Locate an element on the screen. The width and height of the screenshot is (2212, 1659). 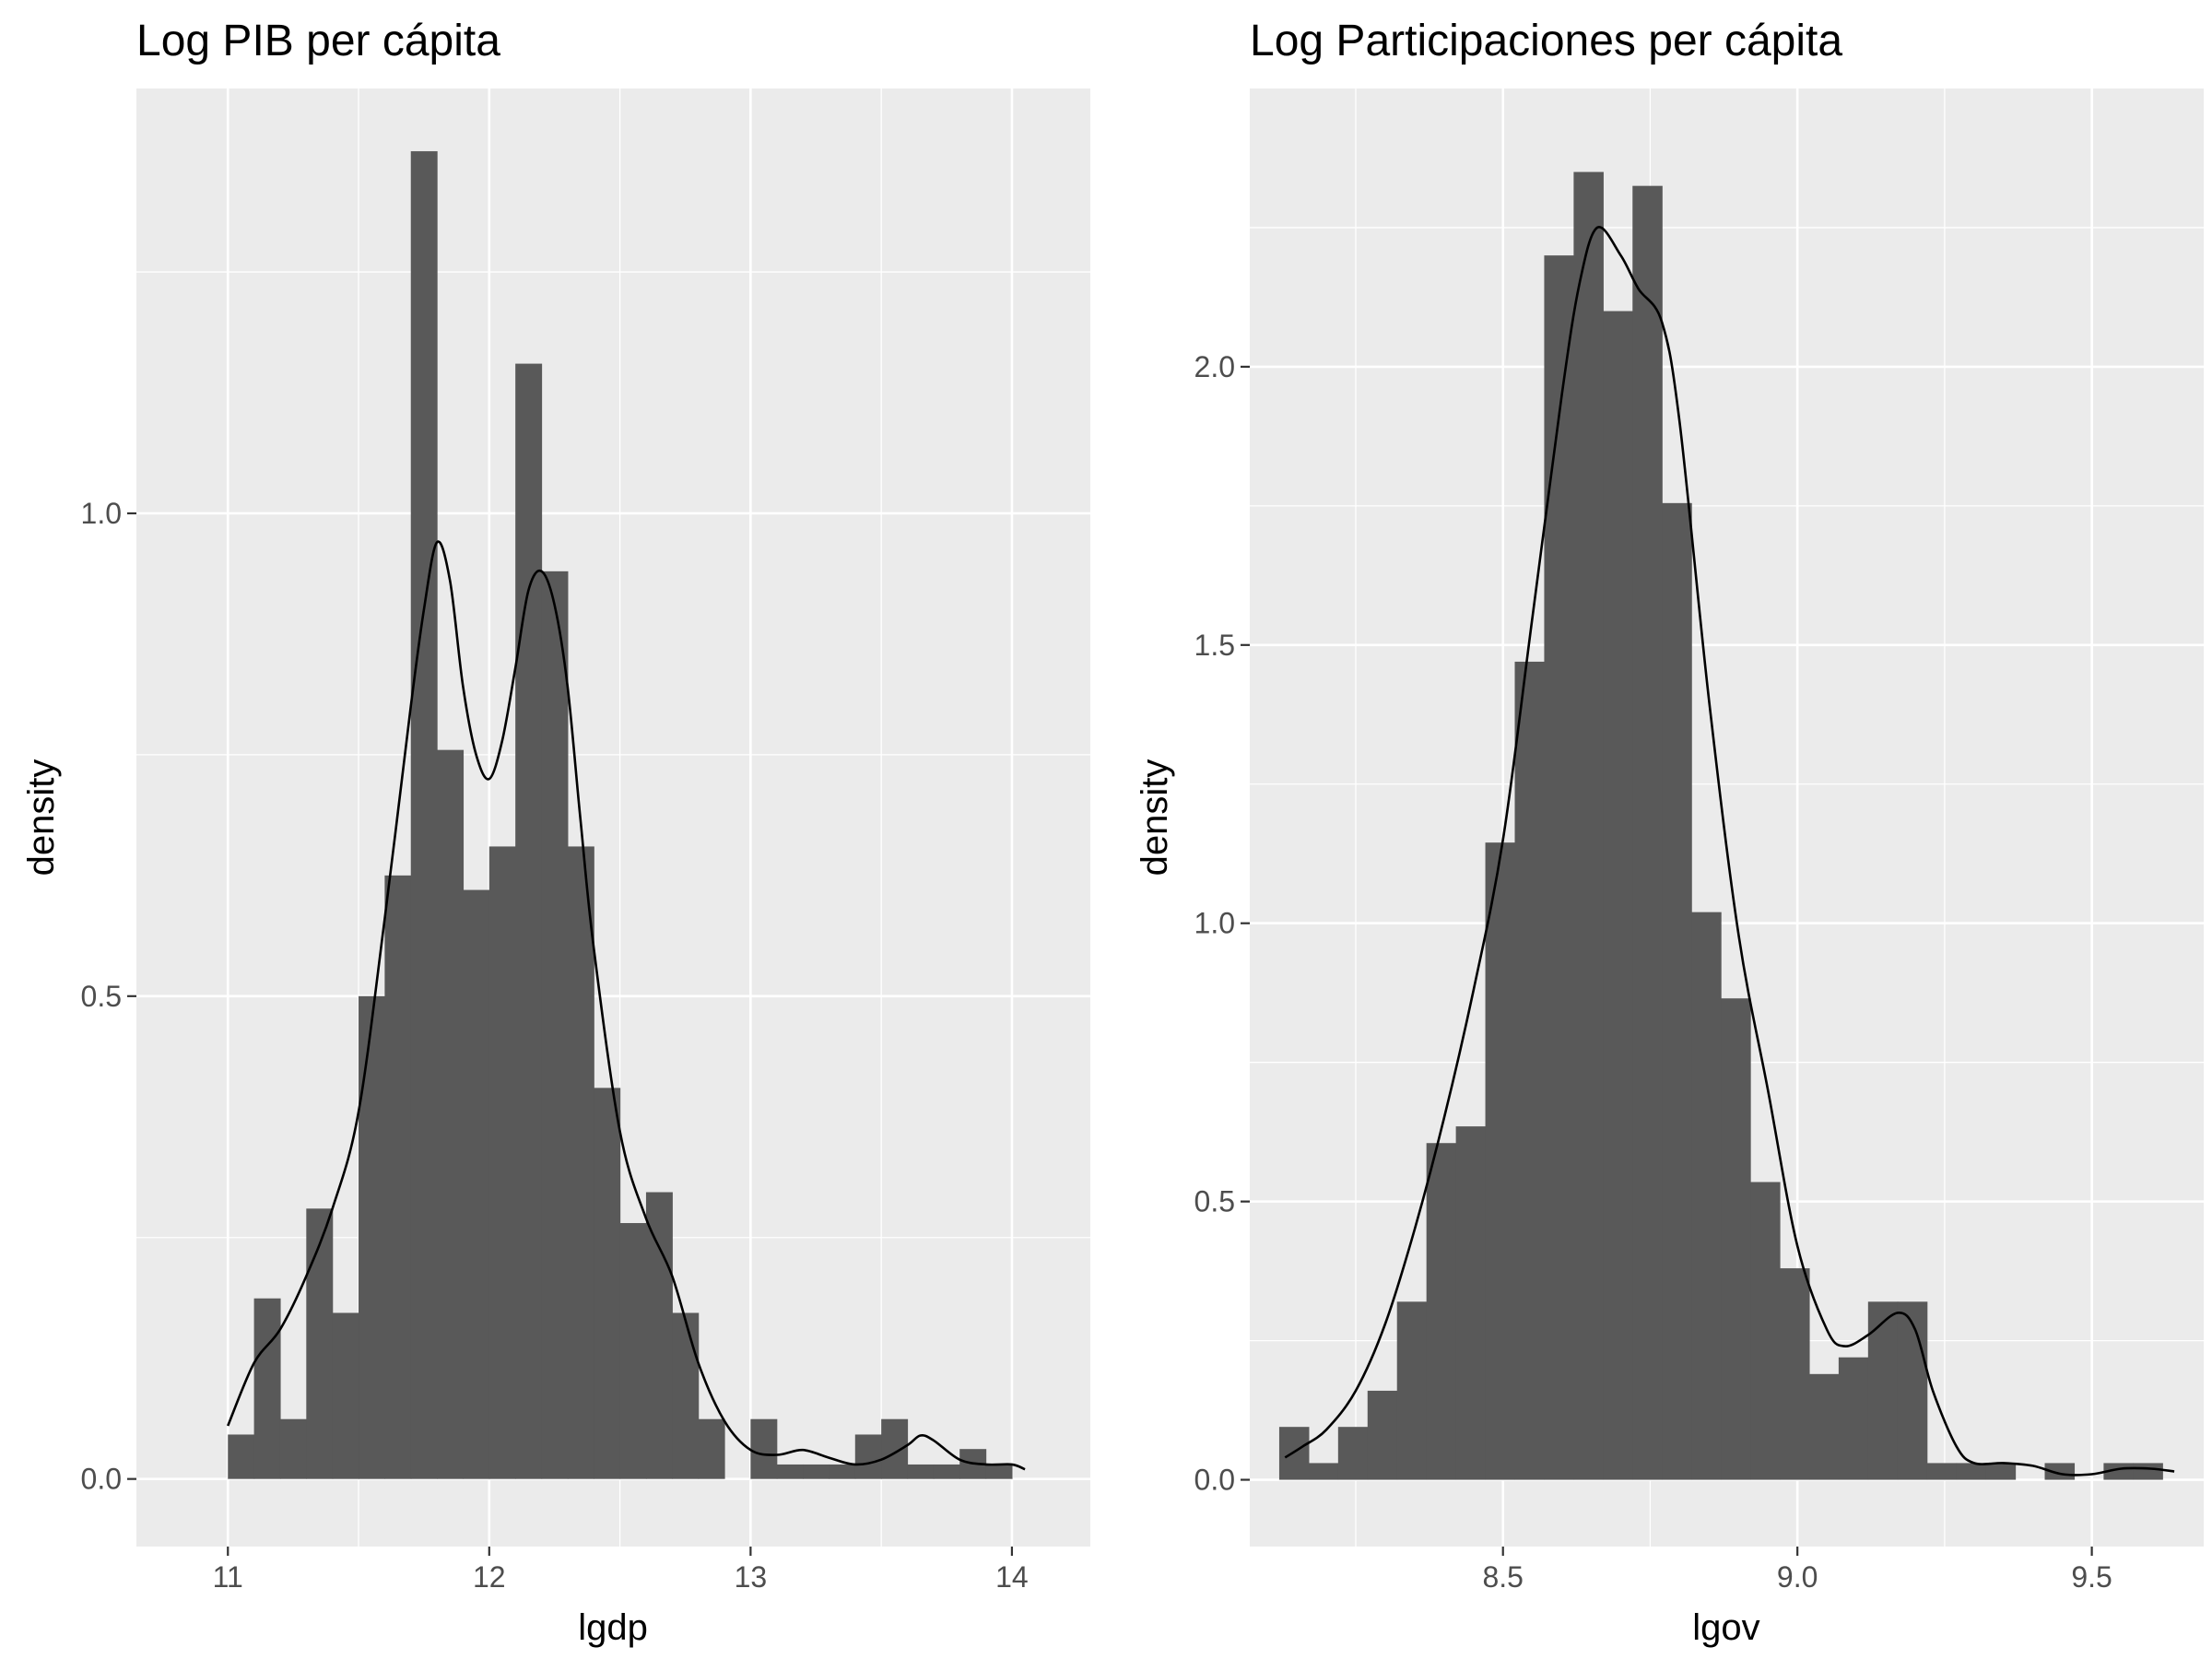
left-chart-title: Log PIB per cápita is located at coordinates (318, 41).